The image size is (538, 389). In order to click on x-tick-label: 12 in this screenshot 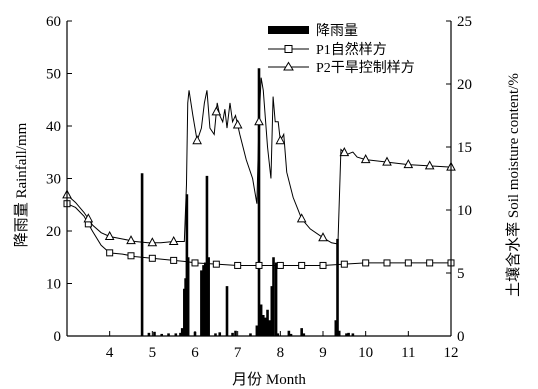, I will do `click(451, 353)`.